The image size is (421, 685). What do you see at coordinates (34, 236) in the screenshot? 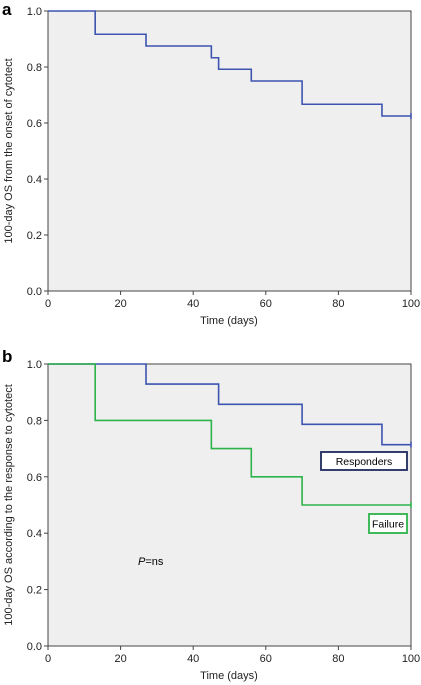
I see `panel-a-y-tick-label: 0.2` at bounding box center [34, 236].